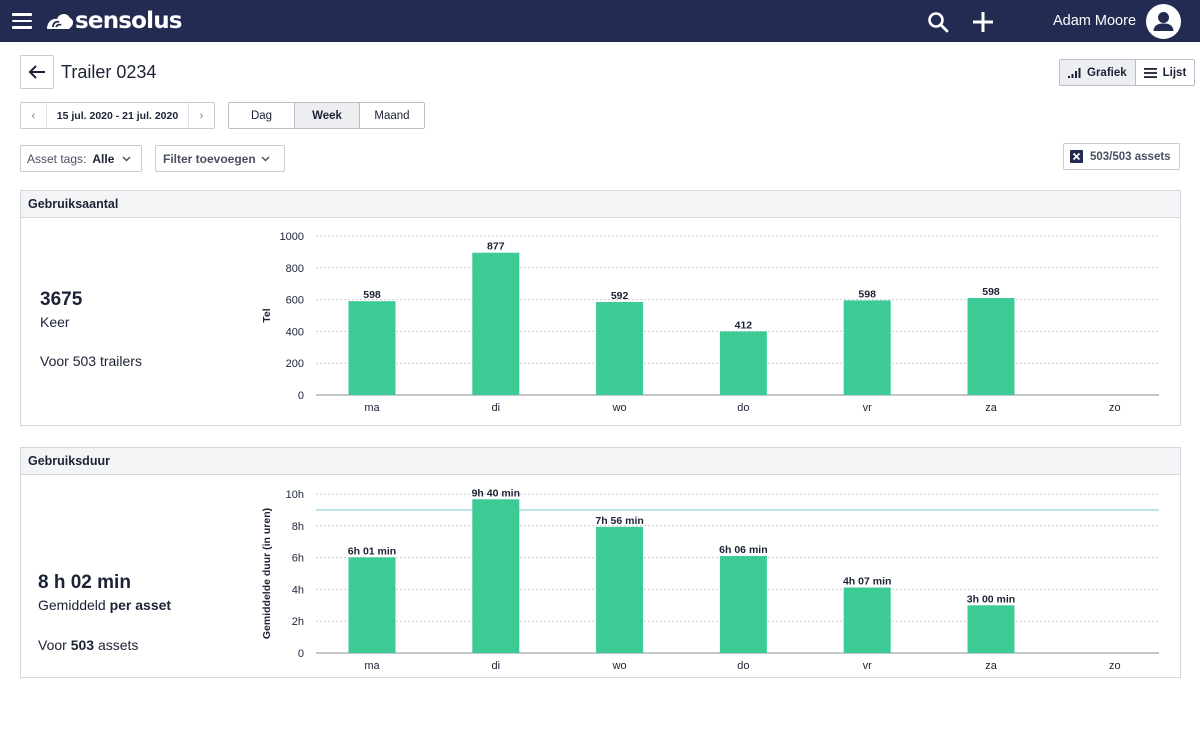  I want to click on tab-week: Week, so click(326, 115).